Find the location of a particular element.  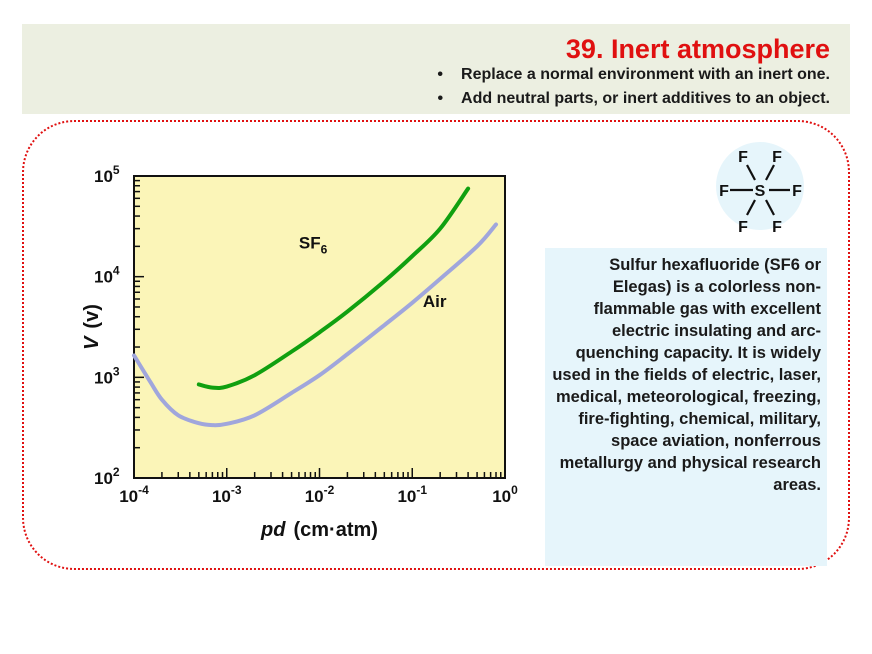

x-tick-label: 10⁻² is located at coordinates (320, 494).